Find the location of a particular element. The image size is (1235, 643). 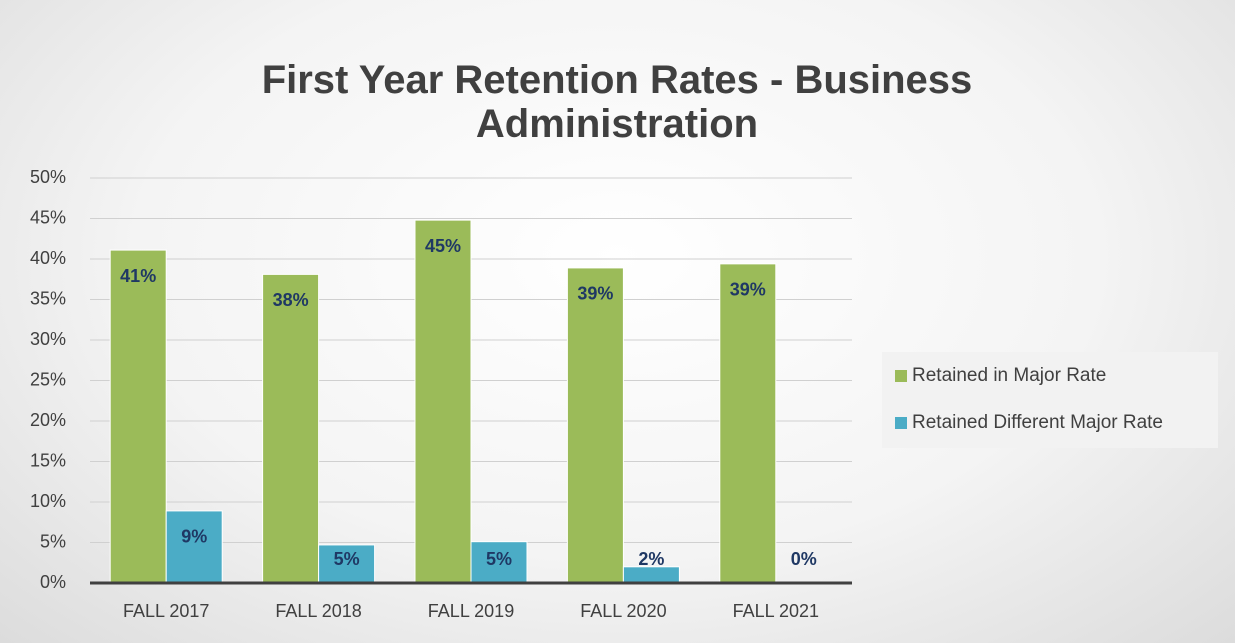

y-tick-label: 15% is located at coordinates (48, 460).